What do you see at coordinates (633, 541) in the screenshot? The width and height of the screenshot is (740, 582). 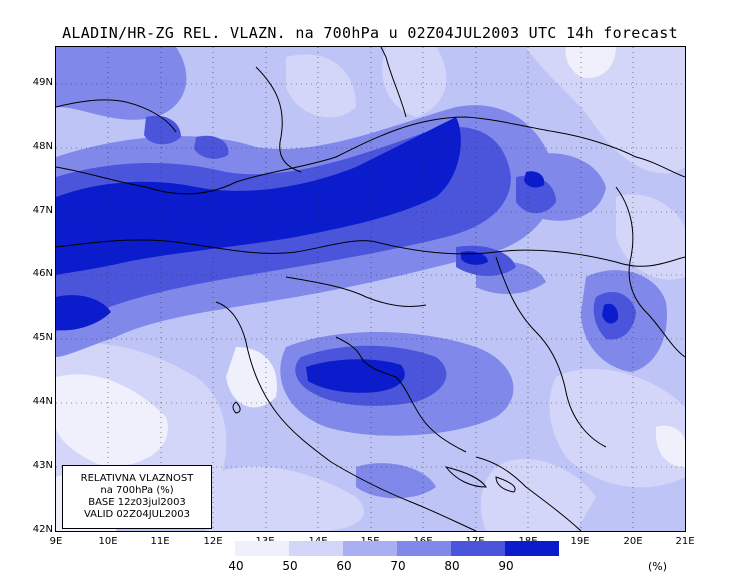 I see `lon-label-20e: 20E` at bounding box center [633, 541].